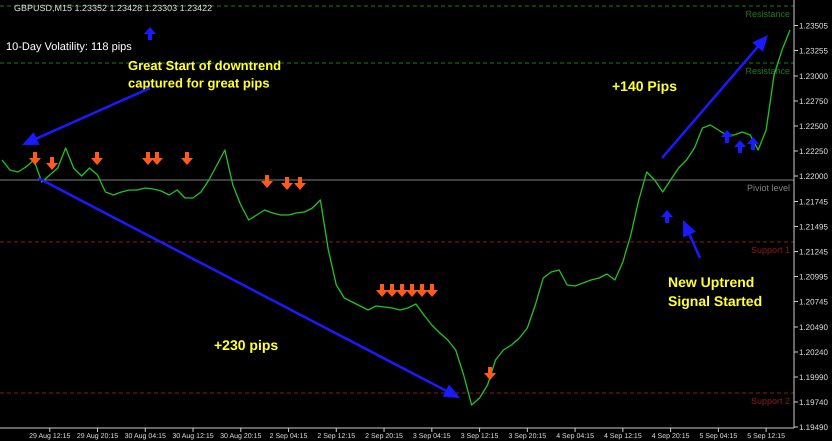  Describe the element at coordinates (813, 277) in the screenshot. I see `y-tick-label: 1.20995` at that location.